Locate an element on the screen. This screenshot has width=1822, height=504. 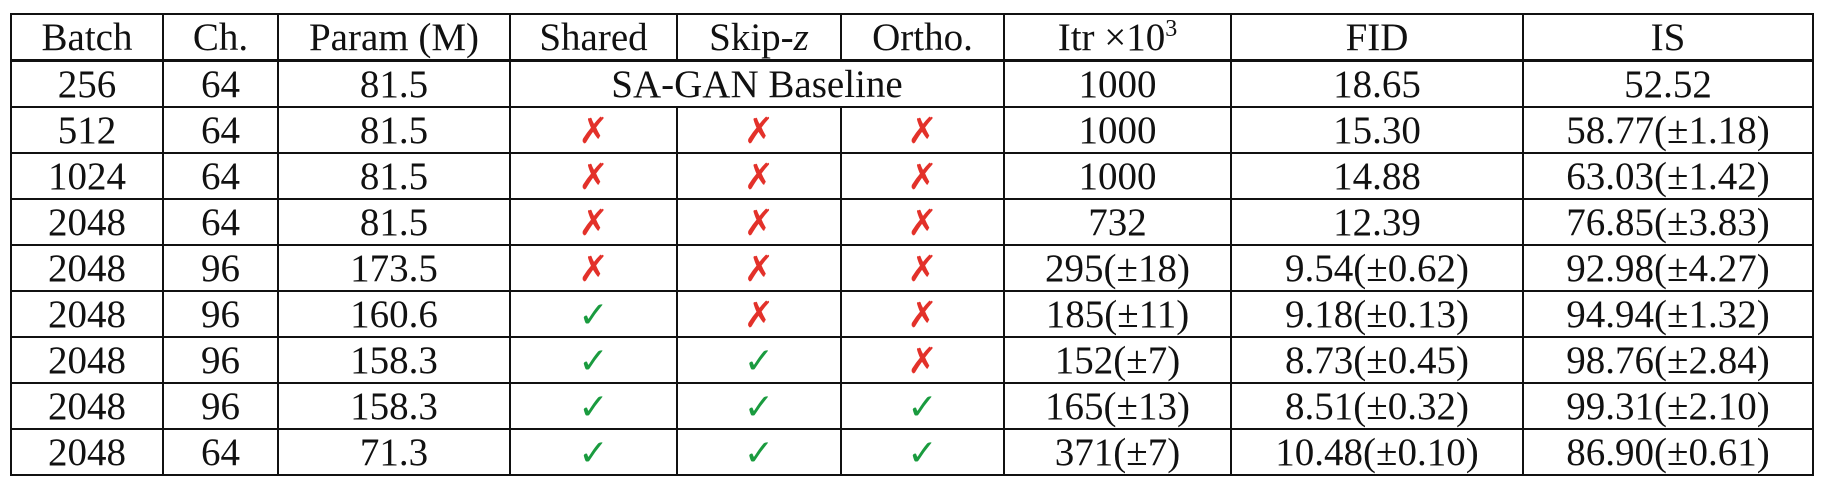
cell-itr: 295(±18) is located at coordinates (1117, 268).